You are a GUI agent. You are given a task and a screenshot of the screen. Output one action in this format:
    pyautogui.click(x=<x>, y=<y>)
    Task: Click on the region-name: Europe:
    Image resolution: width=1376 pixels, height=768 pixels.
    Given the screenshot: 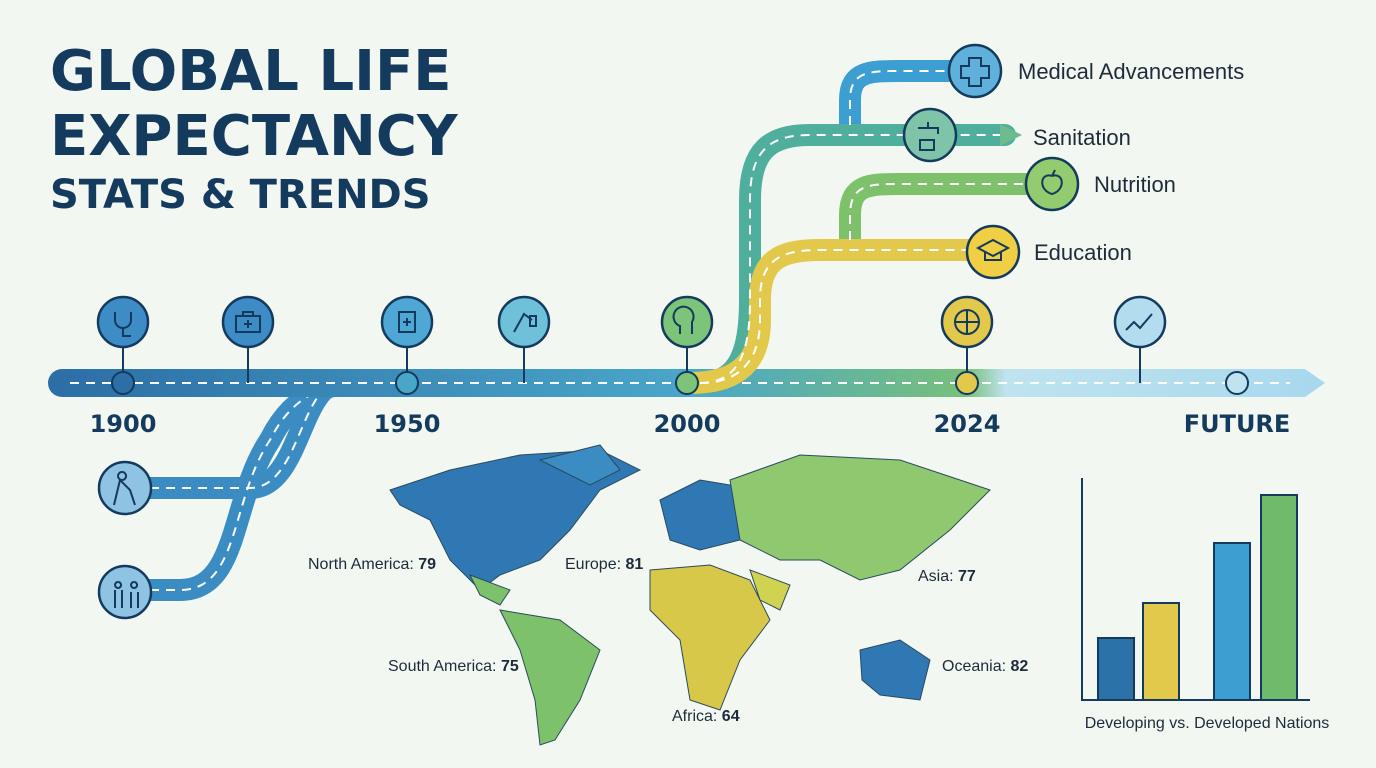 What is the action you would take?
    pyautogui.click(x=593, y=564)
    